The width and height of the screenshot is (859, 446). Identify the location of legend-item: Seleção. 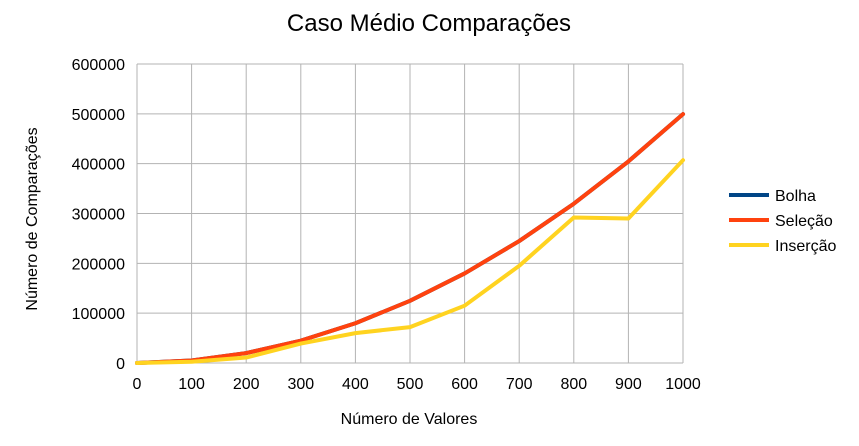
(781, 221).